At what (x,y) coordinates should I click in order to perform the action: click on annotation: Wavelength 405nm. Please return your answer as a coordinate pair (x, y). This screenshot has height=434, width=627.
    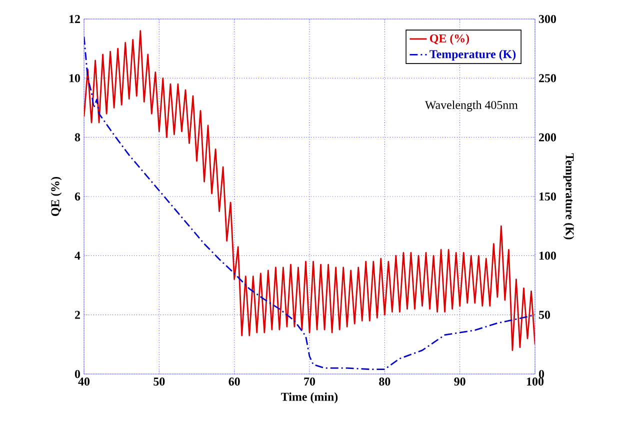
    Looking at the image, I should click on (471, 106).